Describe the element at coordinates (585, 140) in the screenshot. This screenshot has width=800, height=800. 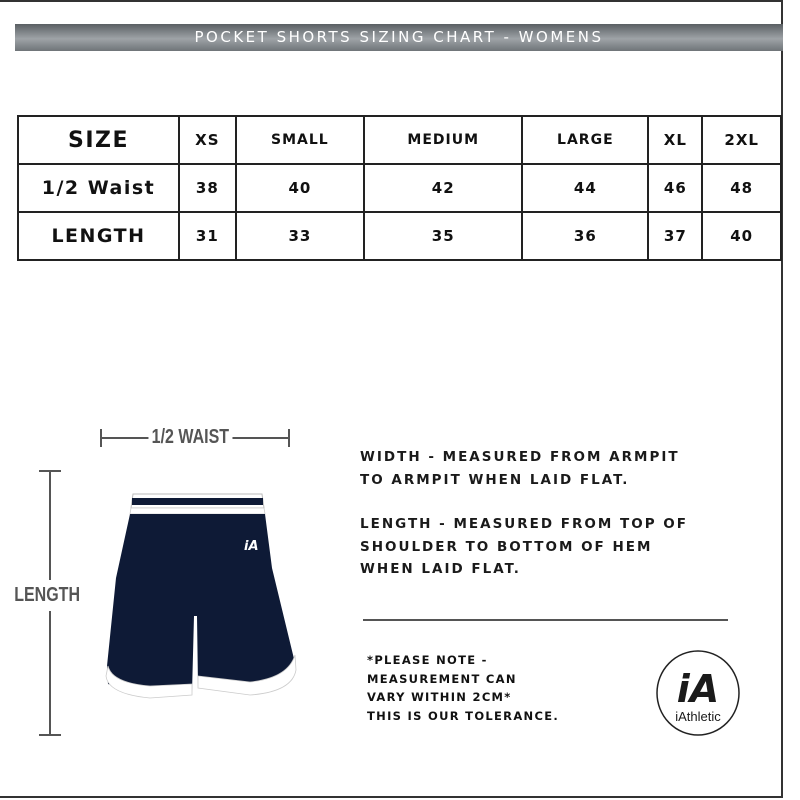
I see `size-large: LARGE` at that location.